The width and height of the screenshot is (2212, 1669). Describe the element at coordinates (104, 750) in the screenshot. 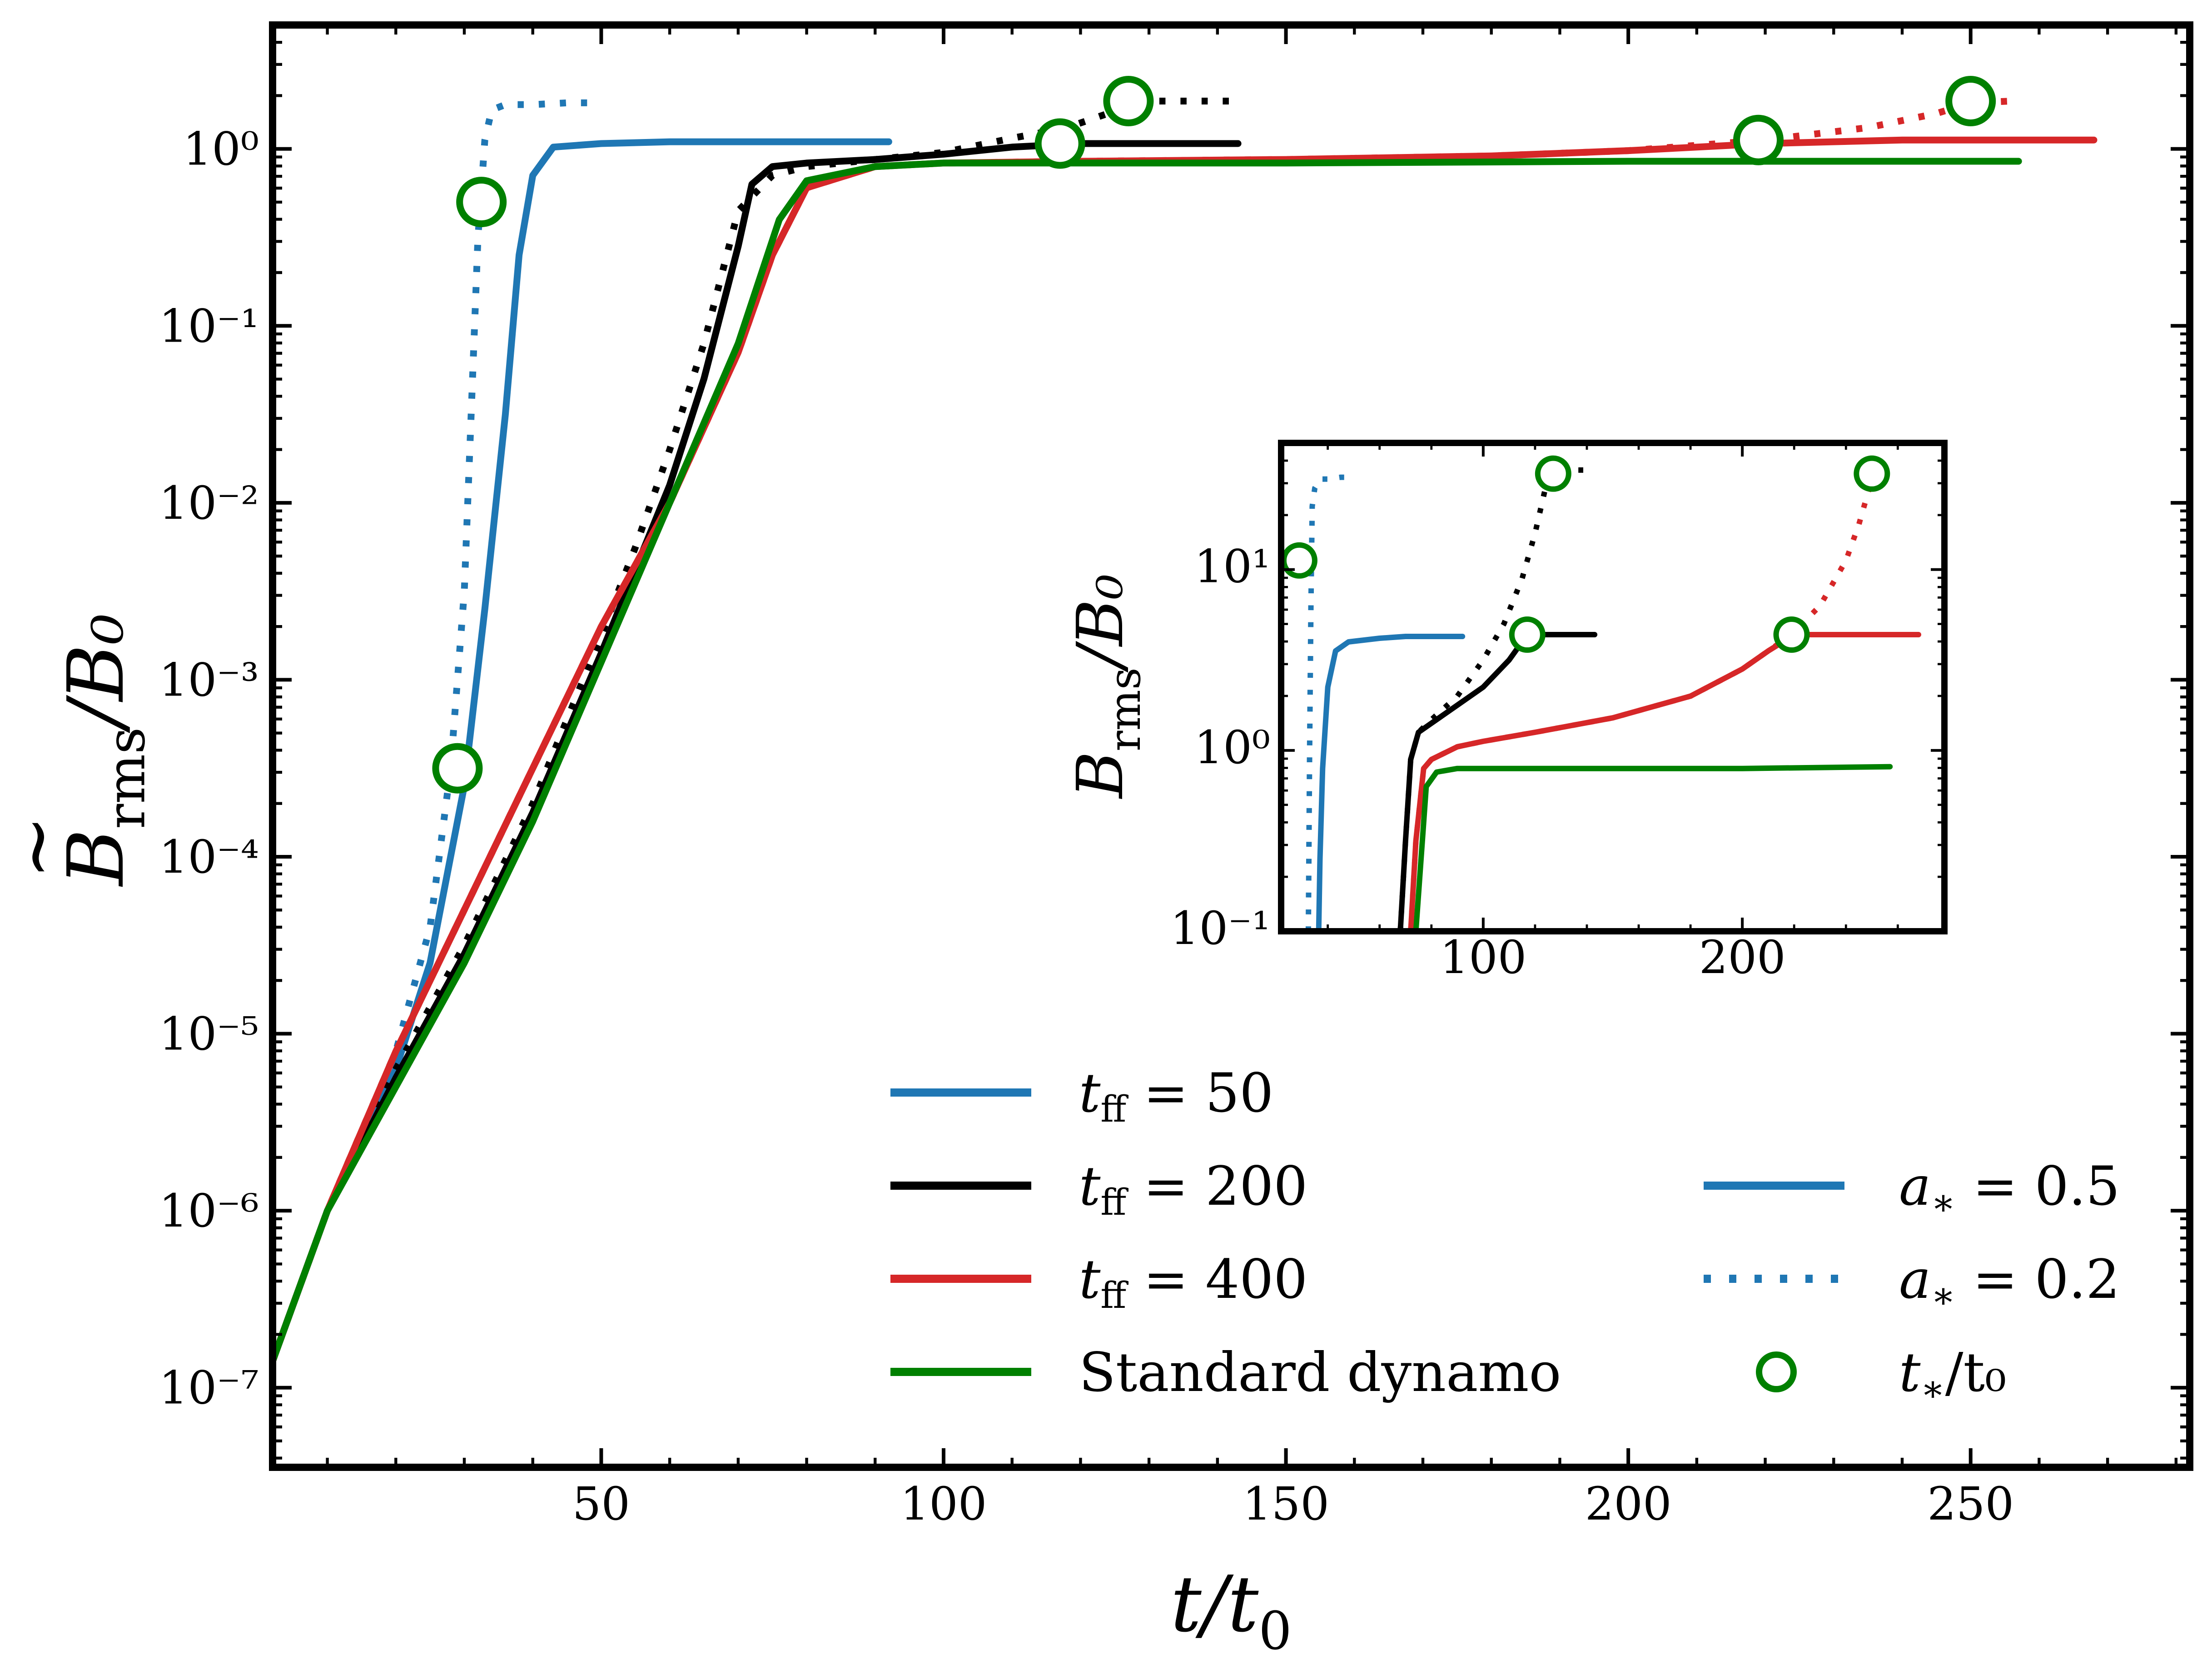

I see `y-axis-title-text: Brms/B₀` at that location.